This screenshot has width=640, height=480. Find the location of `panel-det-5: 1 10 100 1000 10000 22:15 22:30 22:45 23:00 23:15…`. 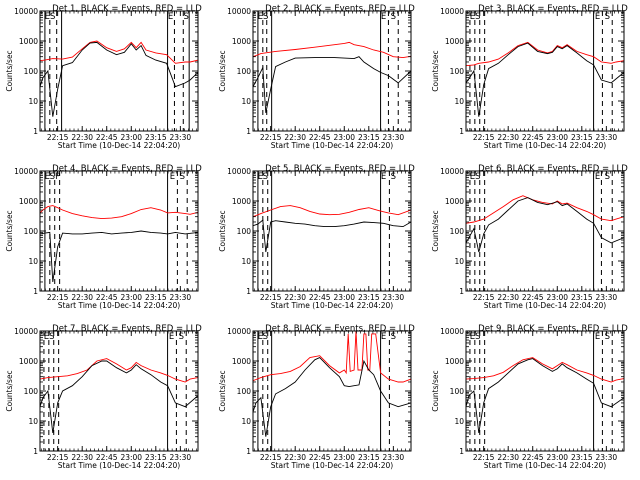

panel-det-5: 1 10 100 1000 10000 22:15 22:30 22:45 23:00 23:15… is located at coordinates (316, 237).